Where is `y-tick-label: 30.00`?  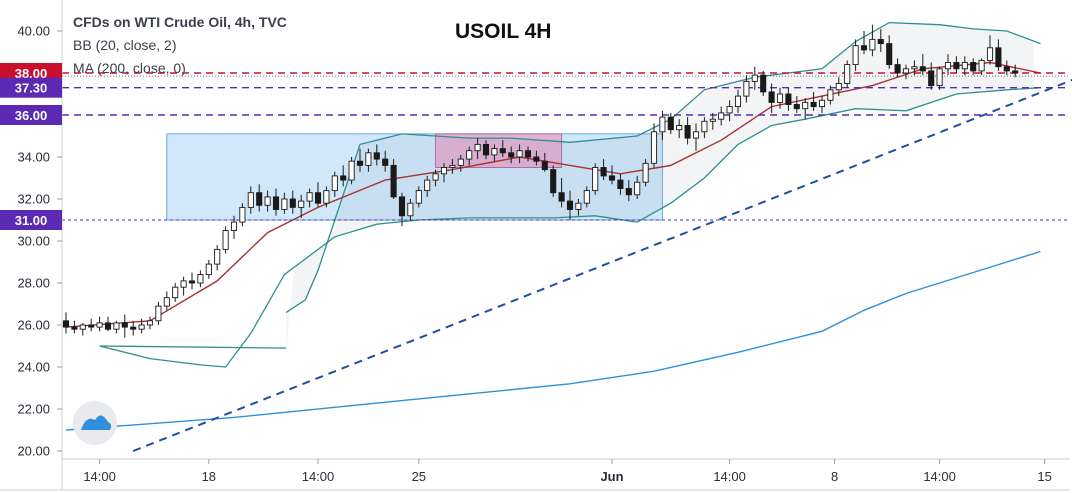
y-tick-label: 30.00 is located at coordinates (33, 241).